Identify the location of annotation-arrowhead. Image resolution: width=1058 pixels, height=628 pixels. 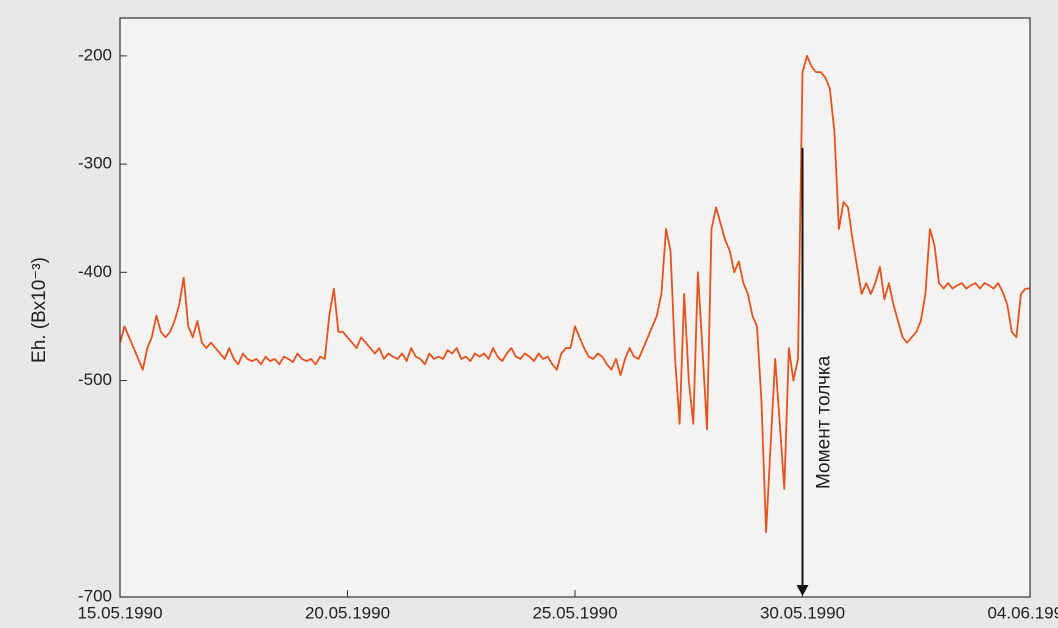
(802, 590).